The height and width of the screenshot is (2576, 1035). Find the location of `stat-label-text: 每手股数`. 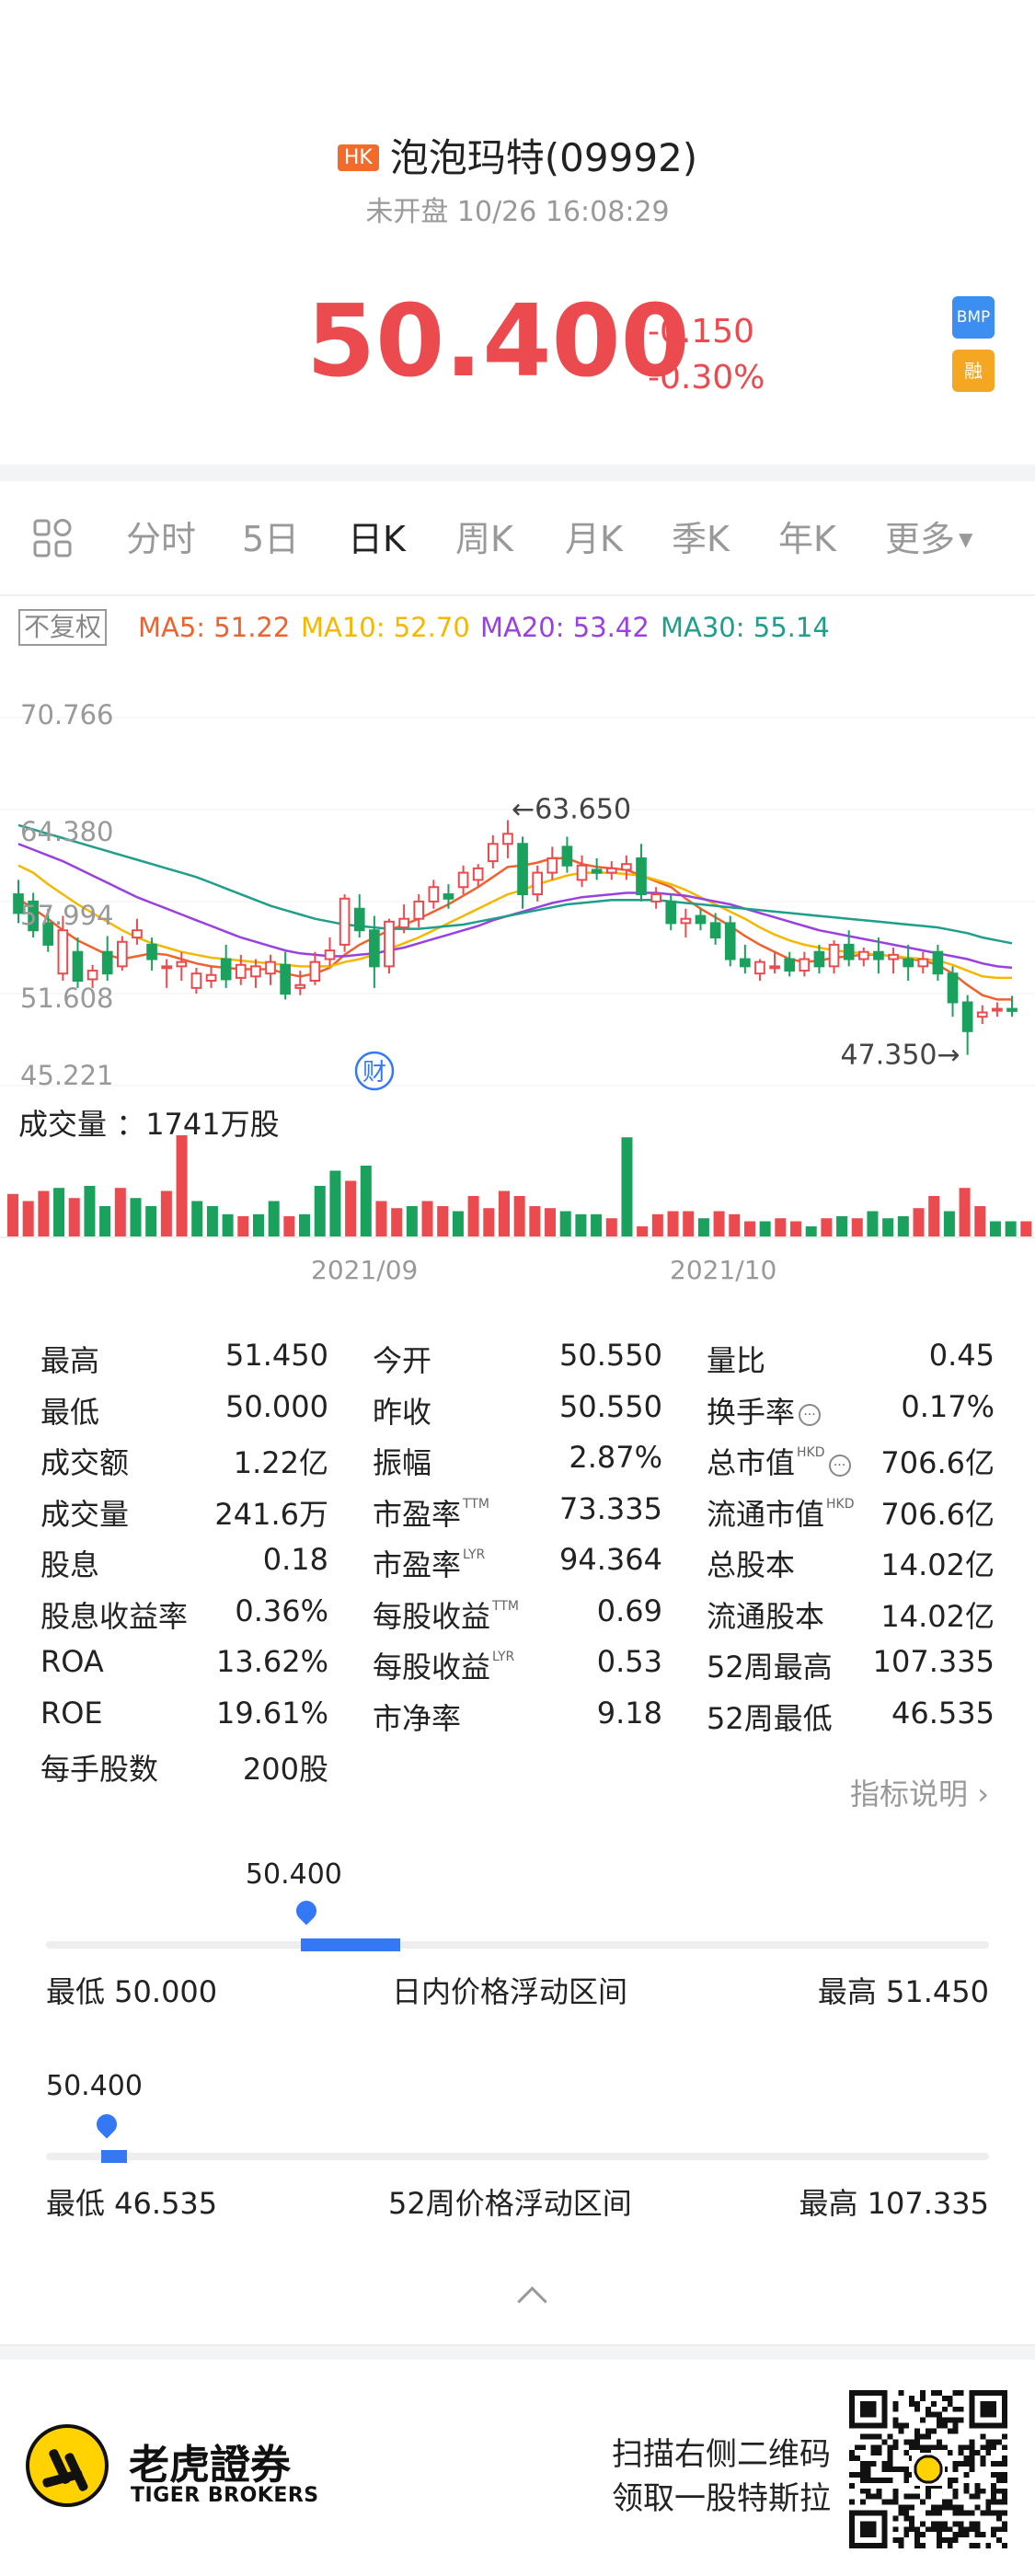

stat-label-text: 每手股数 is located at coordinates (99, 1769).